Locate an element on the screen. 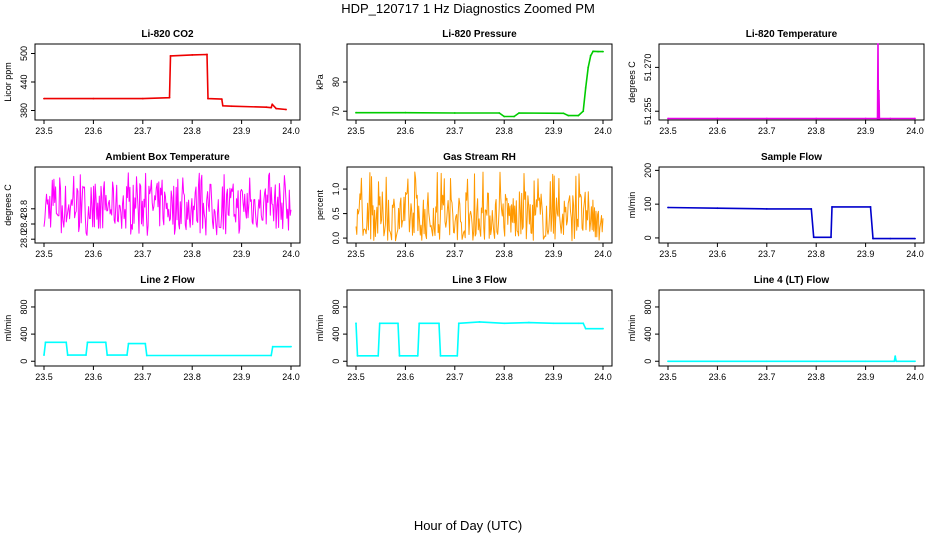  y-tick-label: 51.270 is located at coordinates (648, 68).